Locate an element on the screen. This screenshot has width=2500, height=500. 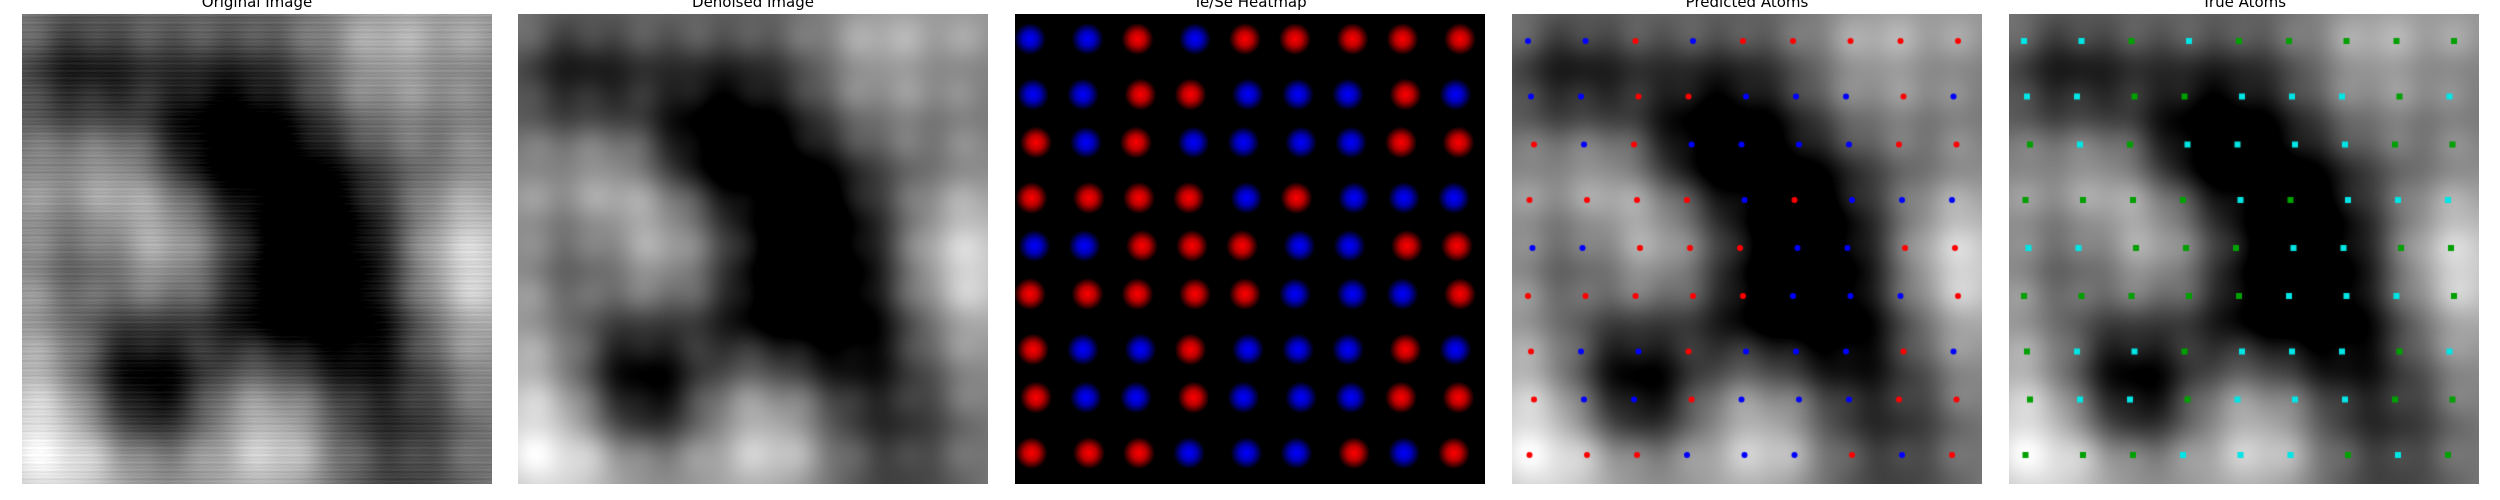
panel-title-true: True Atoms is located at coordinates (2244, 5).